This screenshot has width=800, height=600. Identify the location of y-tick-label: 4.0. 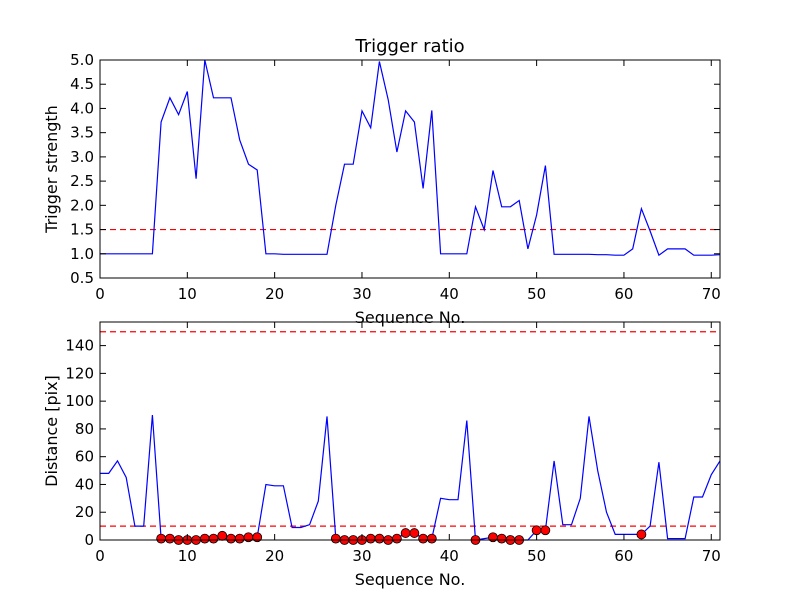
(82, 108).